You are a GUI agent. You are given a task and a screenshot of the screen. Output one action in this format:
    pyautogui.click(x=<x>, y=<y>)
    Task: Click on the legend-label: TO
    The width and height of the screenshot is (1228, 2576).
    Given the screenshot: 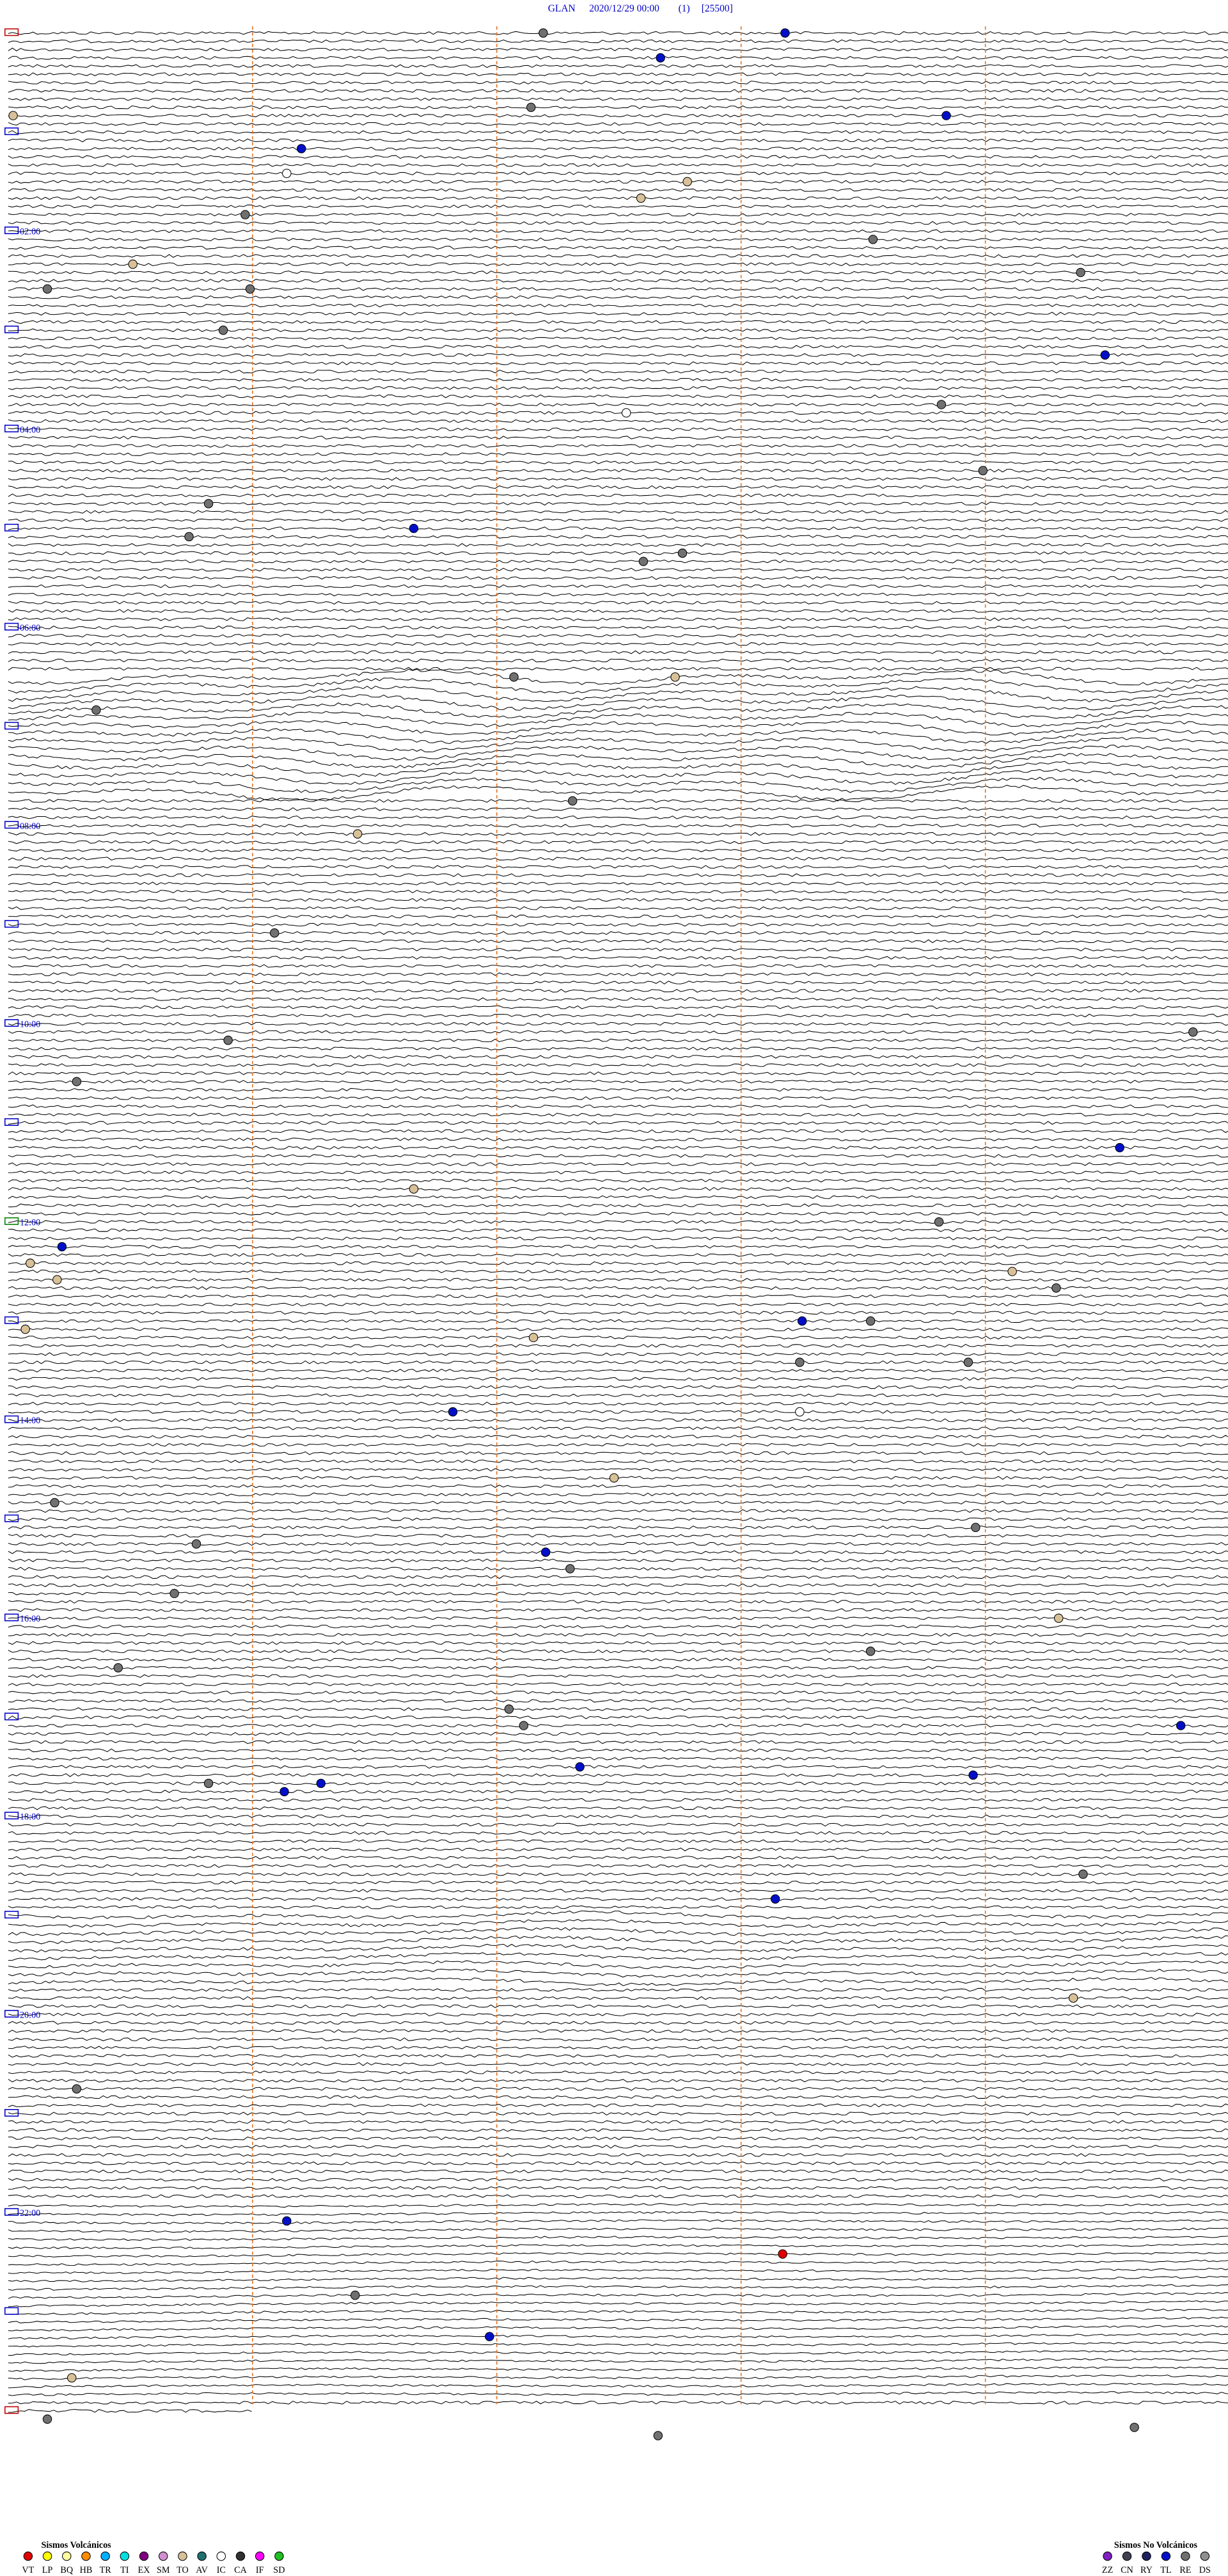 What is the action you would take?
    pyautogui.click(x=183, y=2570)
    